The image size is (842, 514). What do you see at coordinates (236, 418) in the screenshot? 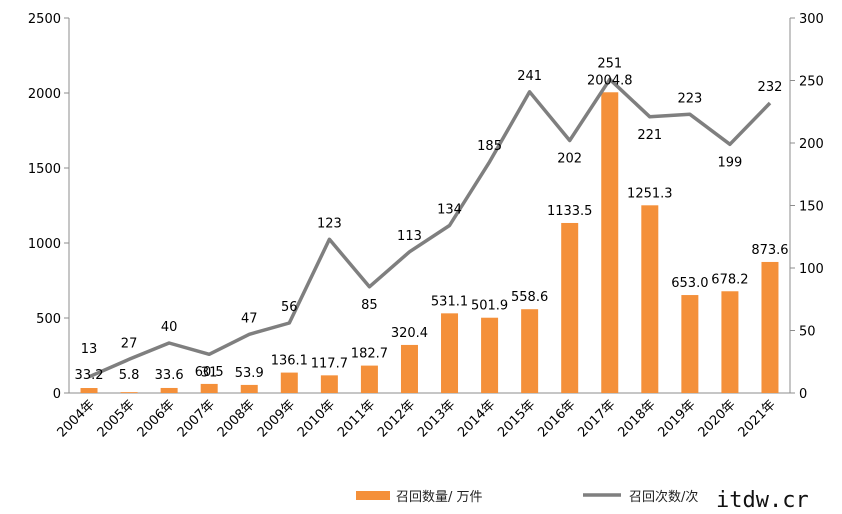
I see `x-tick-label: 2008年` at bounding box center [236, 418].